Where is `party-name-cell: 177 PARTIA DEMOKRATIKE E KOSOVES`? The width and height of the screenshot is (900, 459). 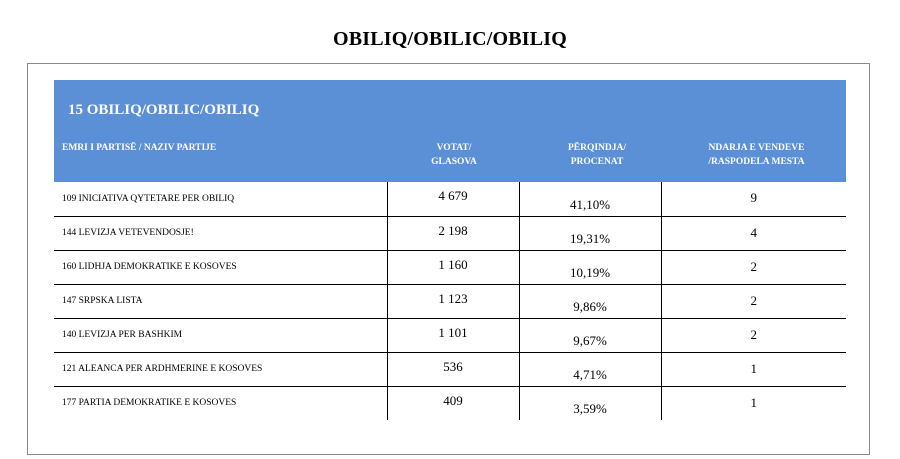
party-name-cell: 177 PARTIA DEMOKRATIKE E KOSOVES is located at coordinates (221, 403).